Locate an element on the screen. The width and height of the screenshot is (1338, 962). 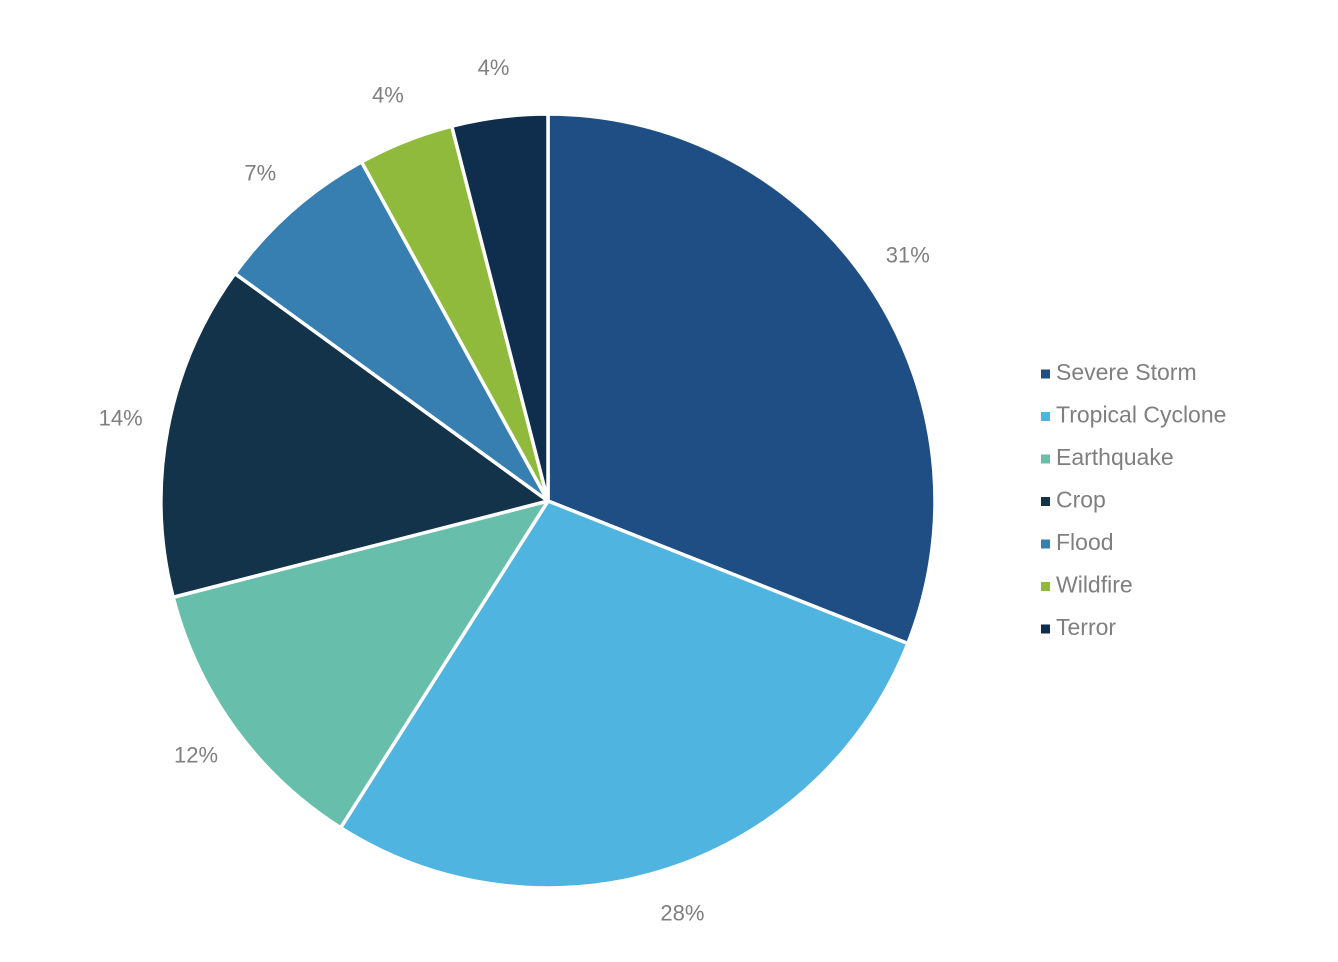
legend-label: Tropical Cyclone is located at coordinates (1141, 415).